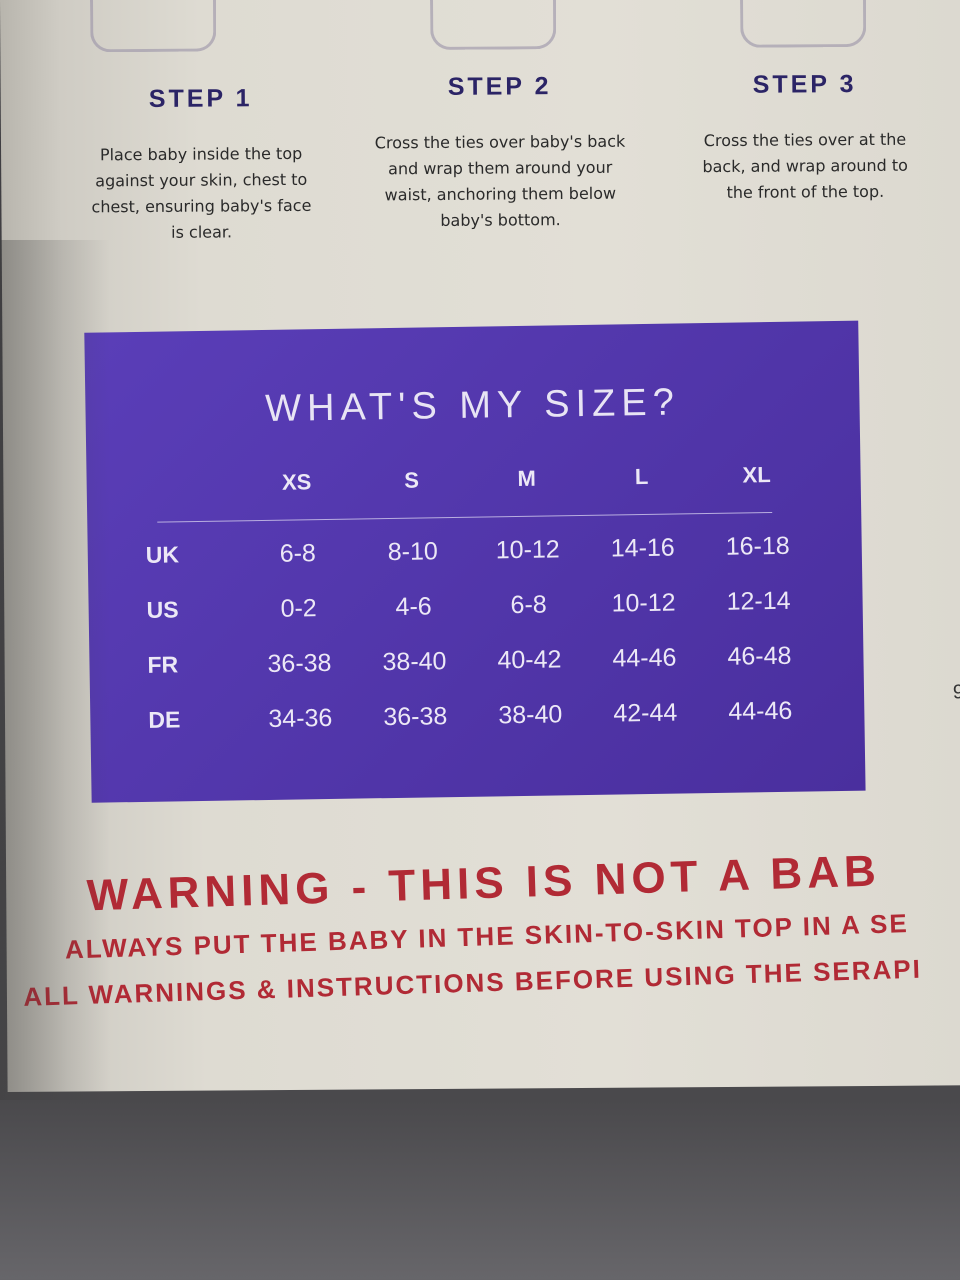  I want to click on row-label: US, so click(162, 609).